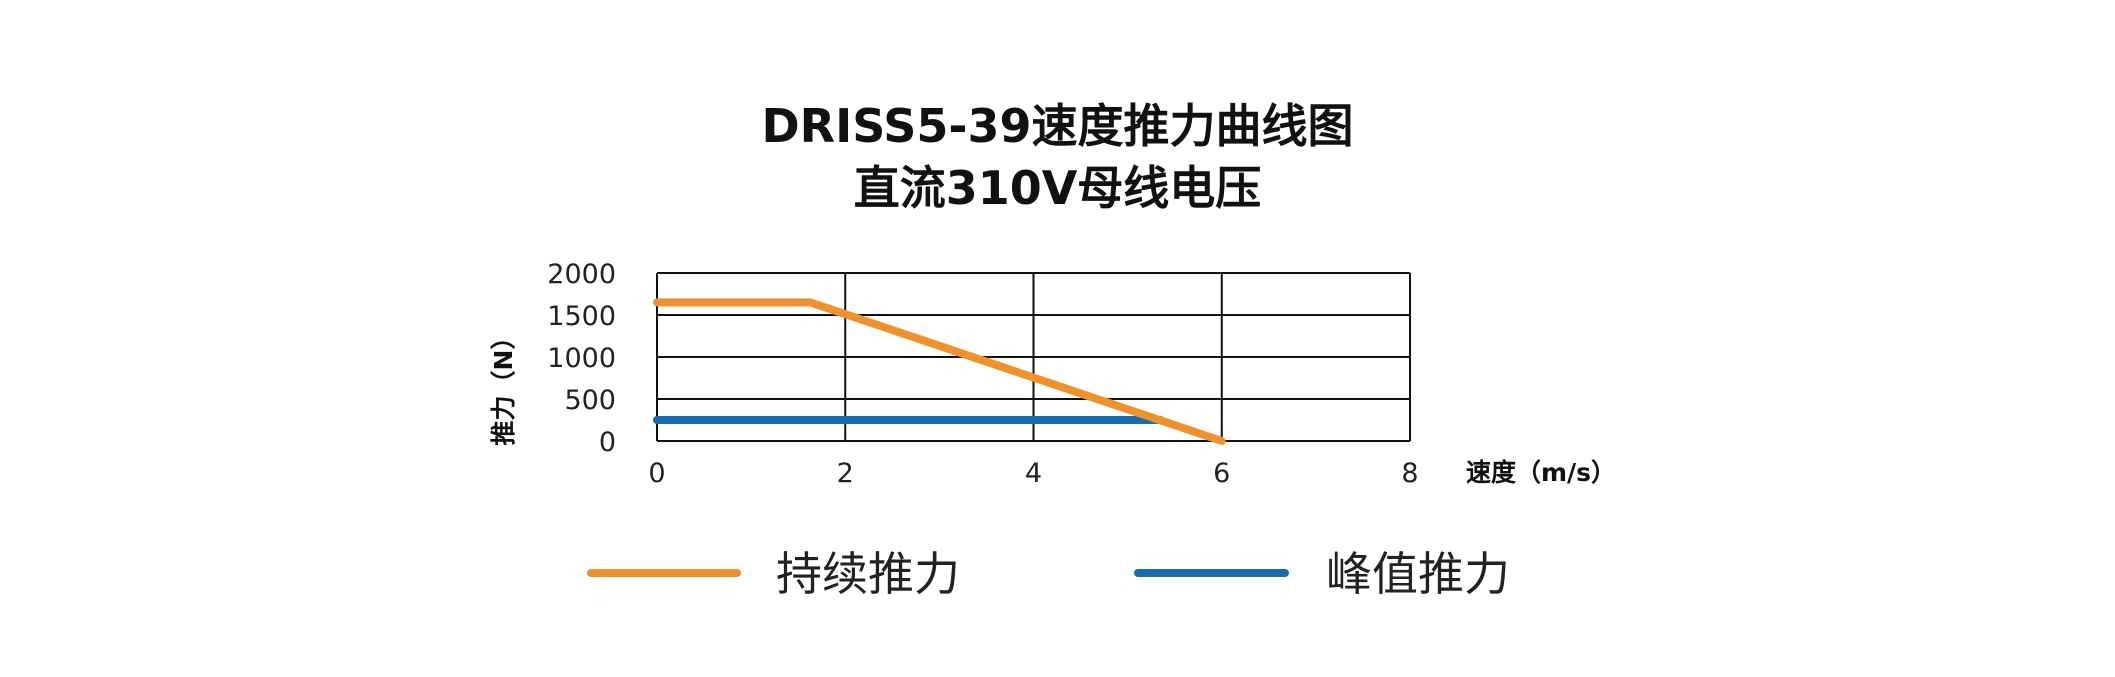  I want to click on chart-title: DRISS5-39速度推力曲线图, so click(1057, 126).